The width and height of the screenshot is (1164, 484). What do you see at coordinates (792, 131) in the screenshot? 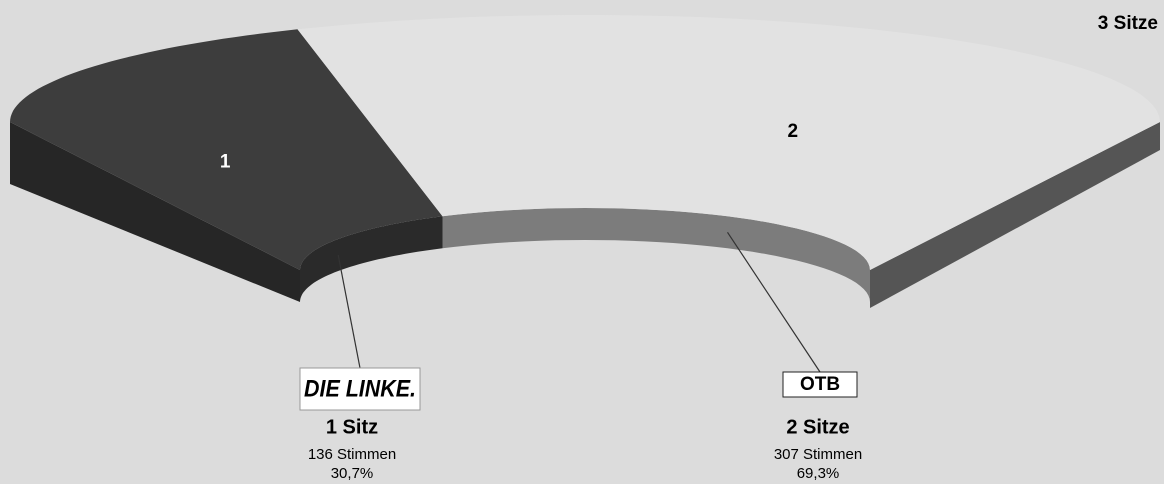
I see `segment-label: 2` at bounding box center [792, 131].